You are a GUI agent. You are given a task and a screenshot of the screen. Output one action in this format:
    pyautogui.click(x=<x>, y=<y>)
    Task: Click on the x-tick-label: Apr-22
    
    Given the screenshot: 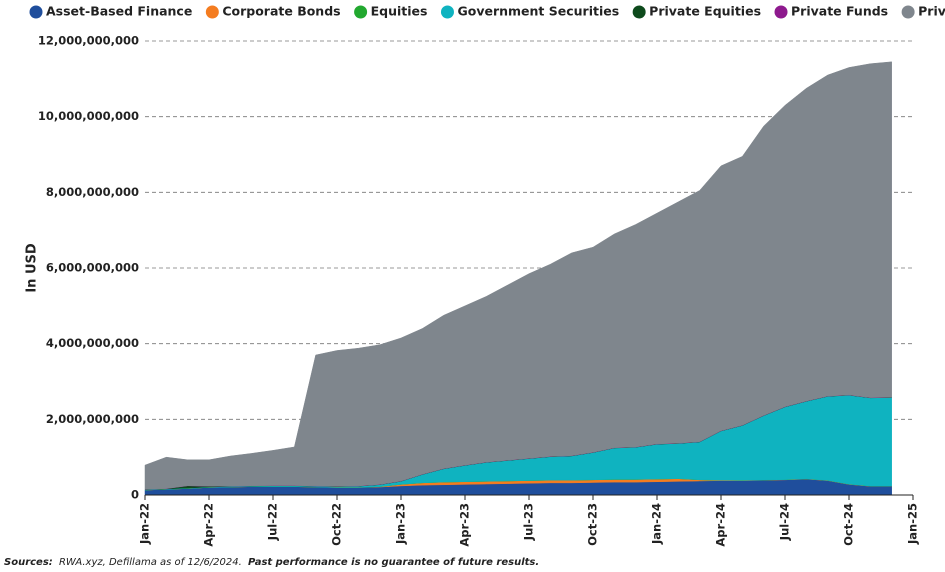 What is the action you would take?
    pyautogui.click(x=209, y=525)
    